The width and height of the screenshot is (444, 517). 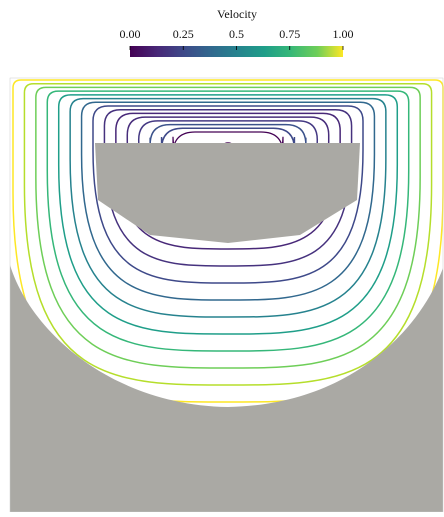 What do you see at coordinates (289, 34) in the screenshot?
I see `colorbar-tick-label: 0.75` at bounding box center [289, 34].